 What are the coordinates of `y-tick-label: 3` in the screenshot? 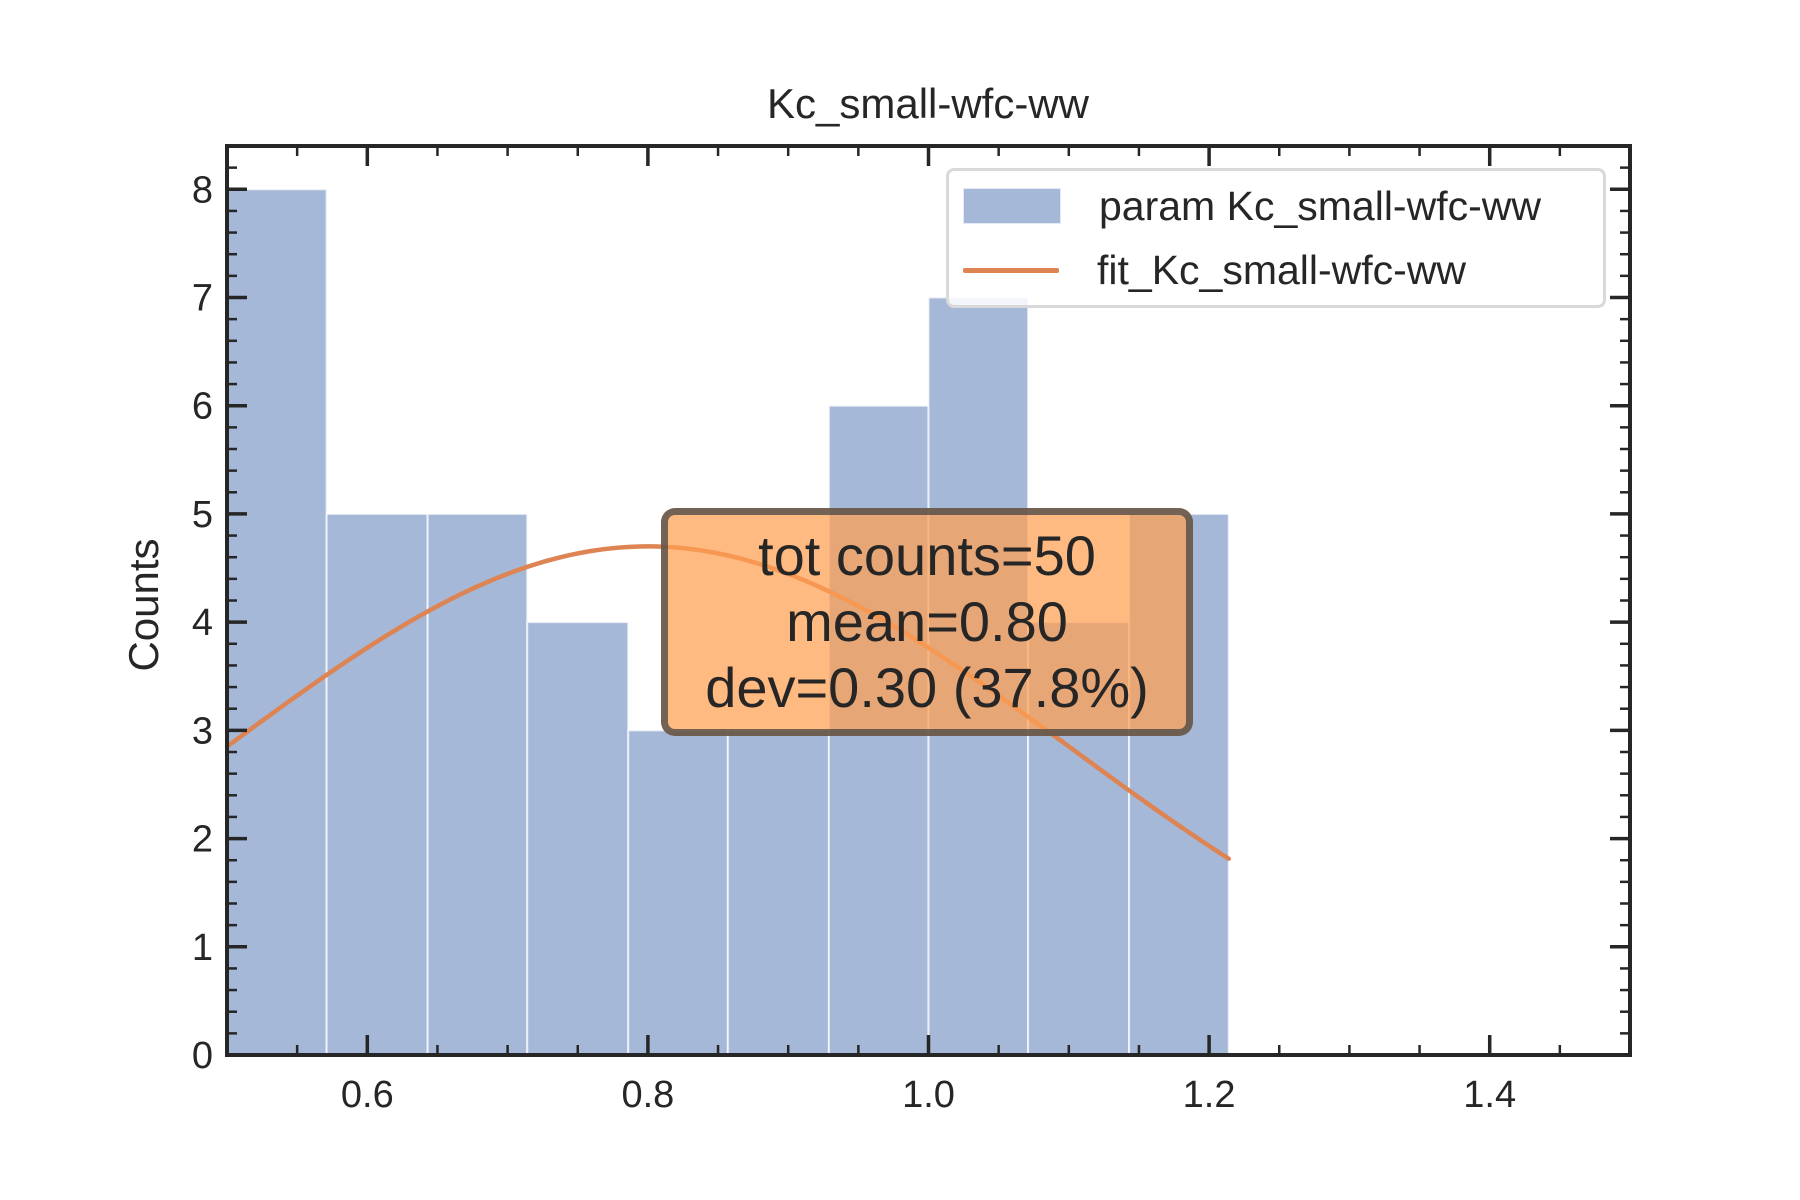 It's located at (202, 731).